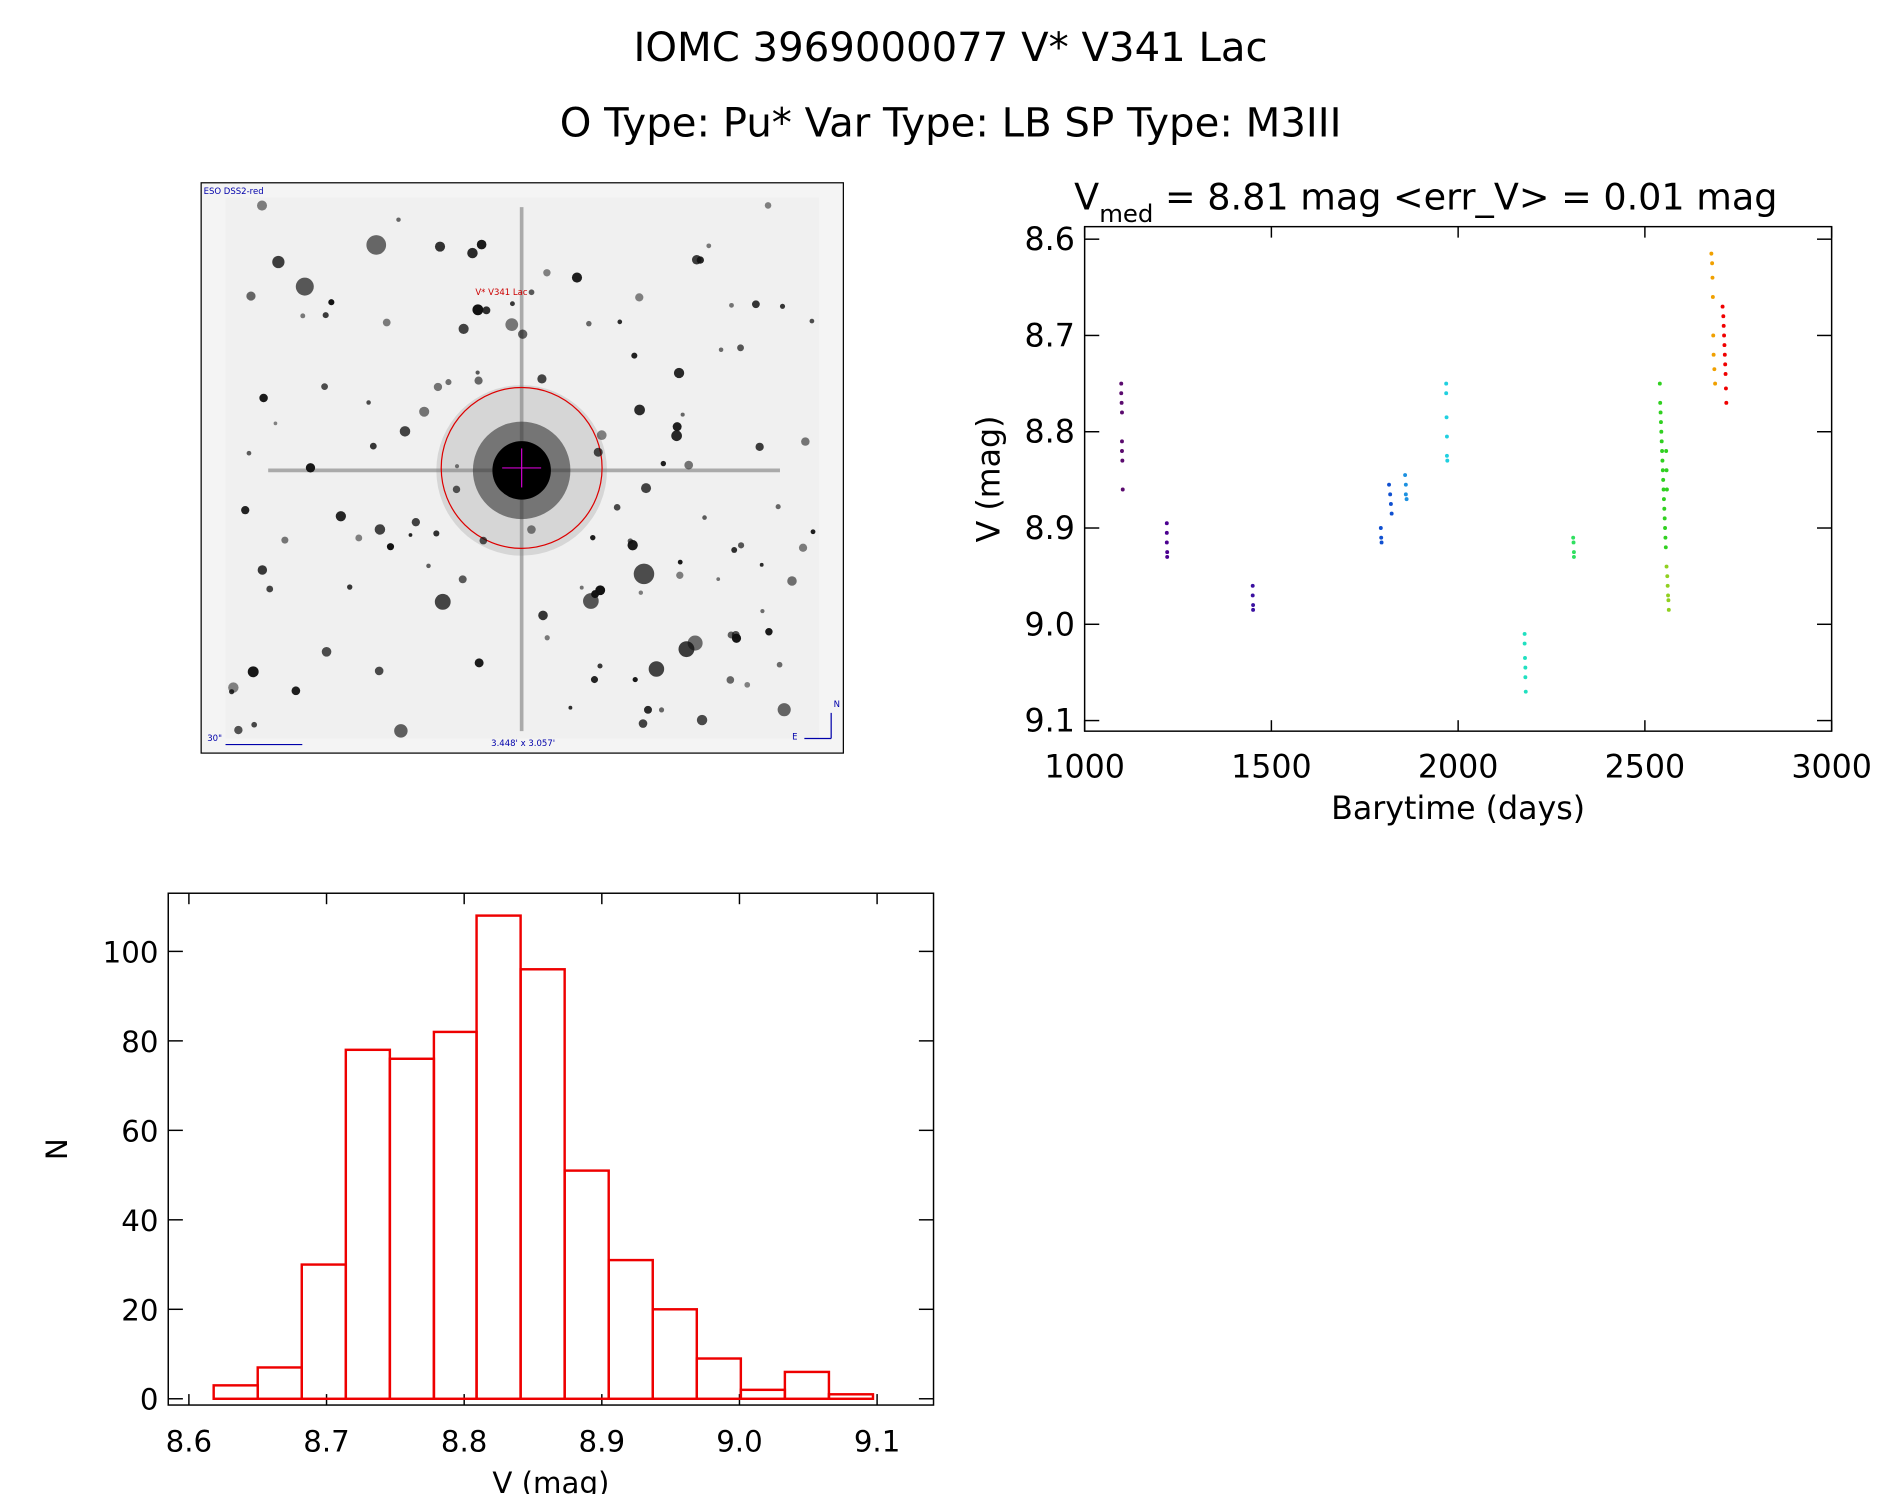  Describe the element at coordinates (739, 1441) in the screenshot. I see `x-tick-label: 9.0` at that location.